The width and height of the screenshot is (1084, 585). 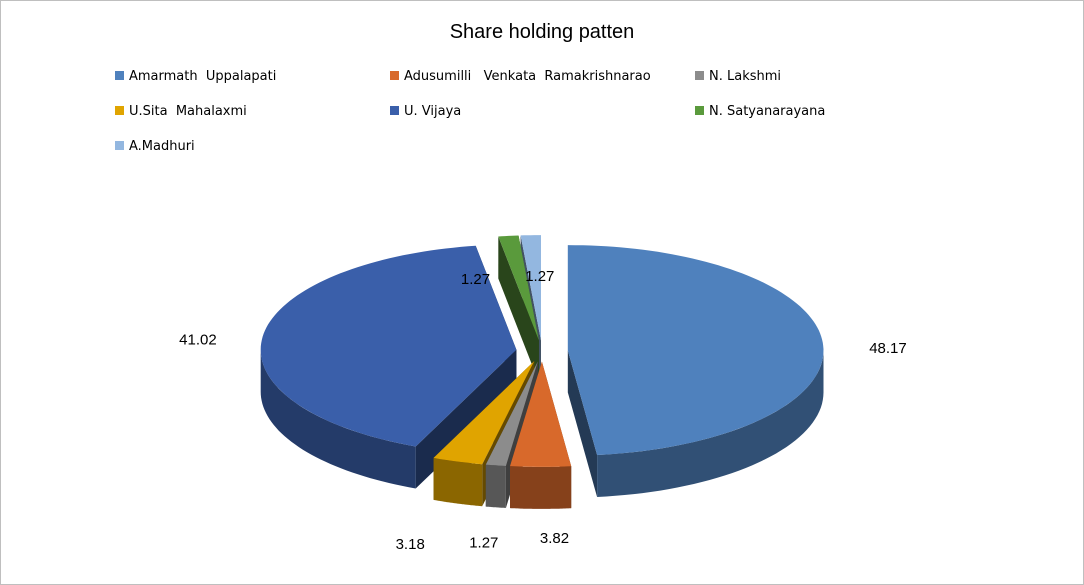 I want to click on legend-label: U.Sita Mahalaxmi, so click(x=188, y=111).